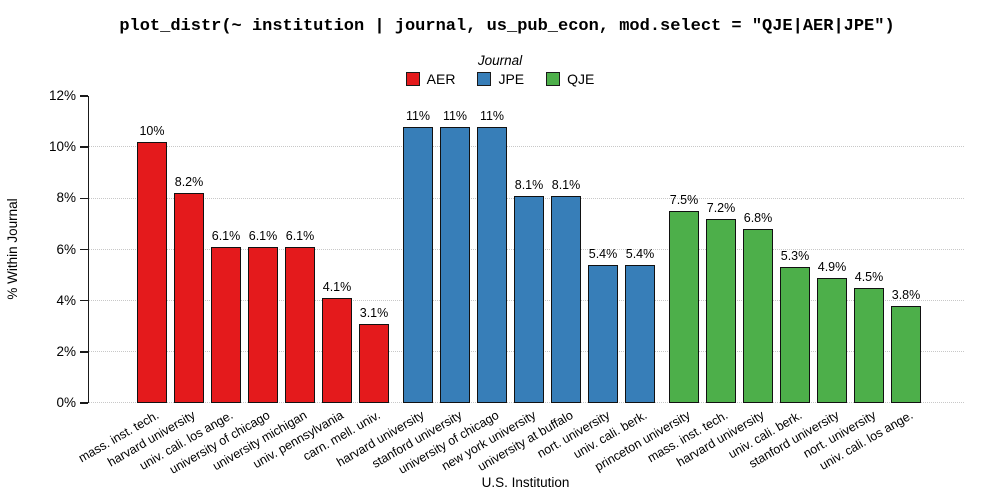 This screenshot has height=500, width=1000. Describe the element at coordinates (66, 300) in the screenshot. I see `y-tick-label: 4%` at that location.